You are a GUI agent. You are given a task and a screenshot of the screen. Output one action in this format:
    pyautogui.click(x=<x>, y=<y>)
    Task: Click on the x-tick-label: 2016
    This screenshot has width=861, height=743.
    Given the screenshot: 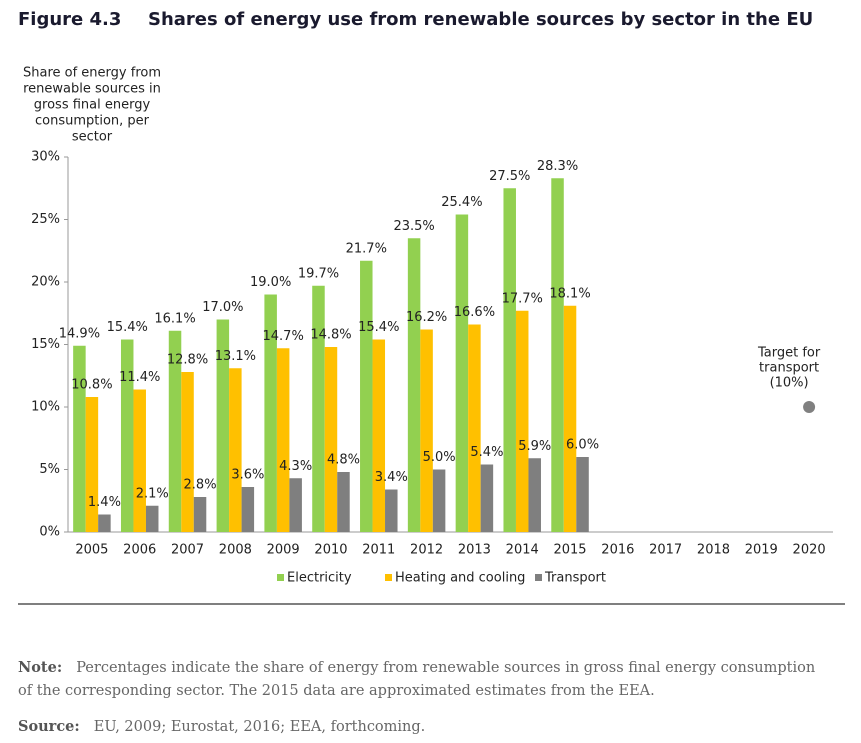 What is the action you would take?
    pyautogui.click(x=617, y=550)
    